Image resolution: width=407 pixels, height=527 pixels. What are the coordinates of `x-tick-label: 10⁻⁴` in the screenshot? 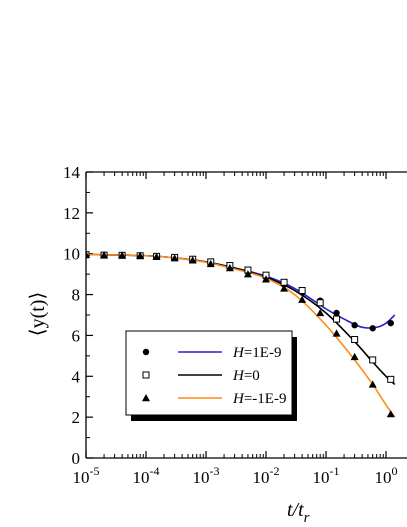 It's located at (146, 475).